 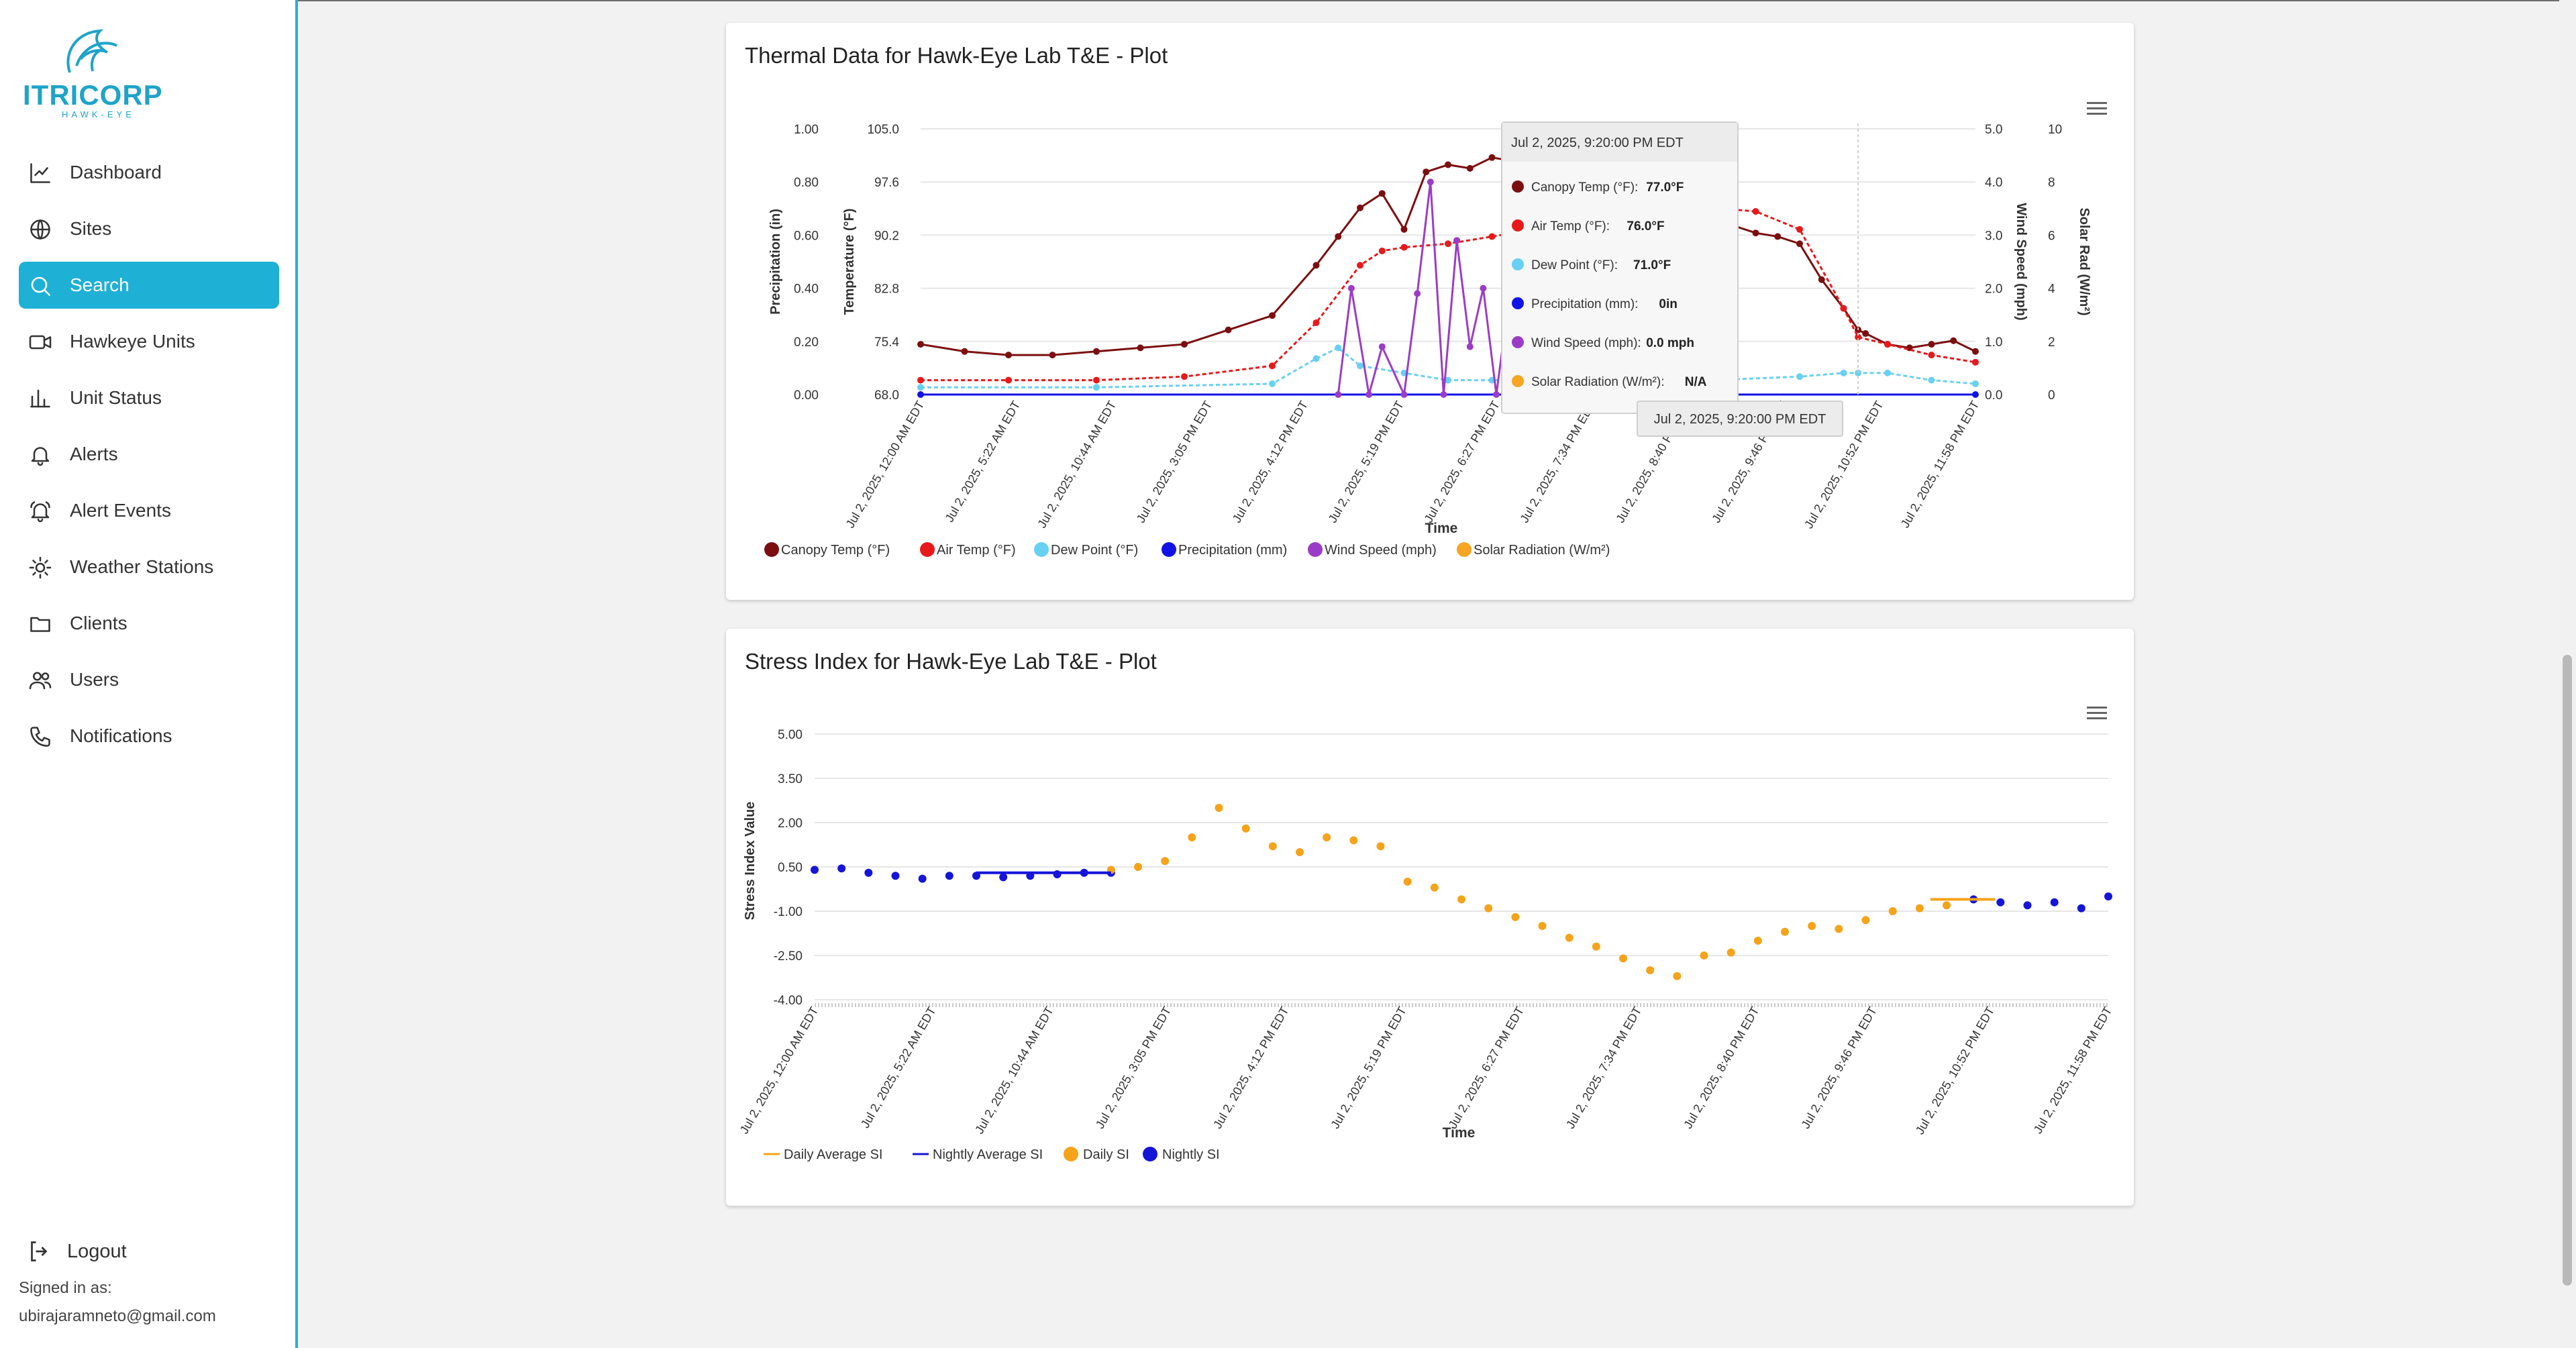 I want to click on y-tick-precip: 0.40, so click(x=806, y=289).